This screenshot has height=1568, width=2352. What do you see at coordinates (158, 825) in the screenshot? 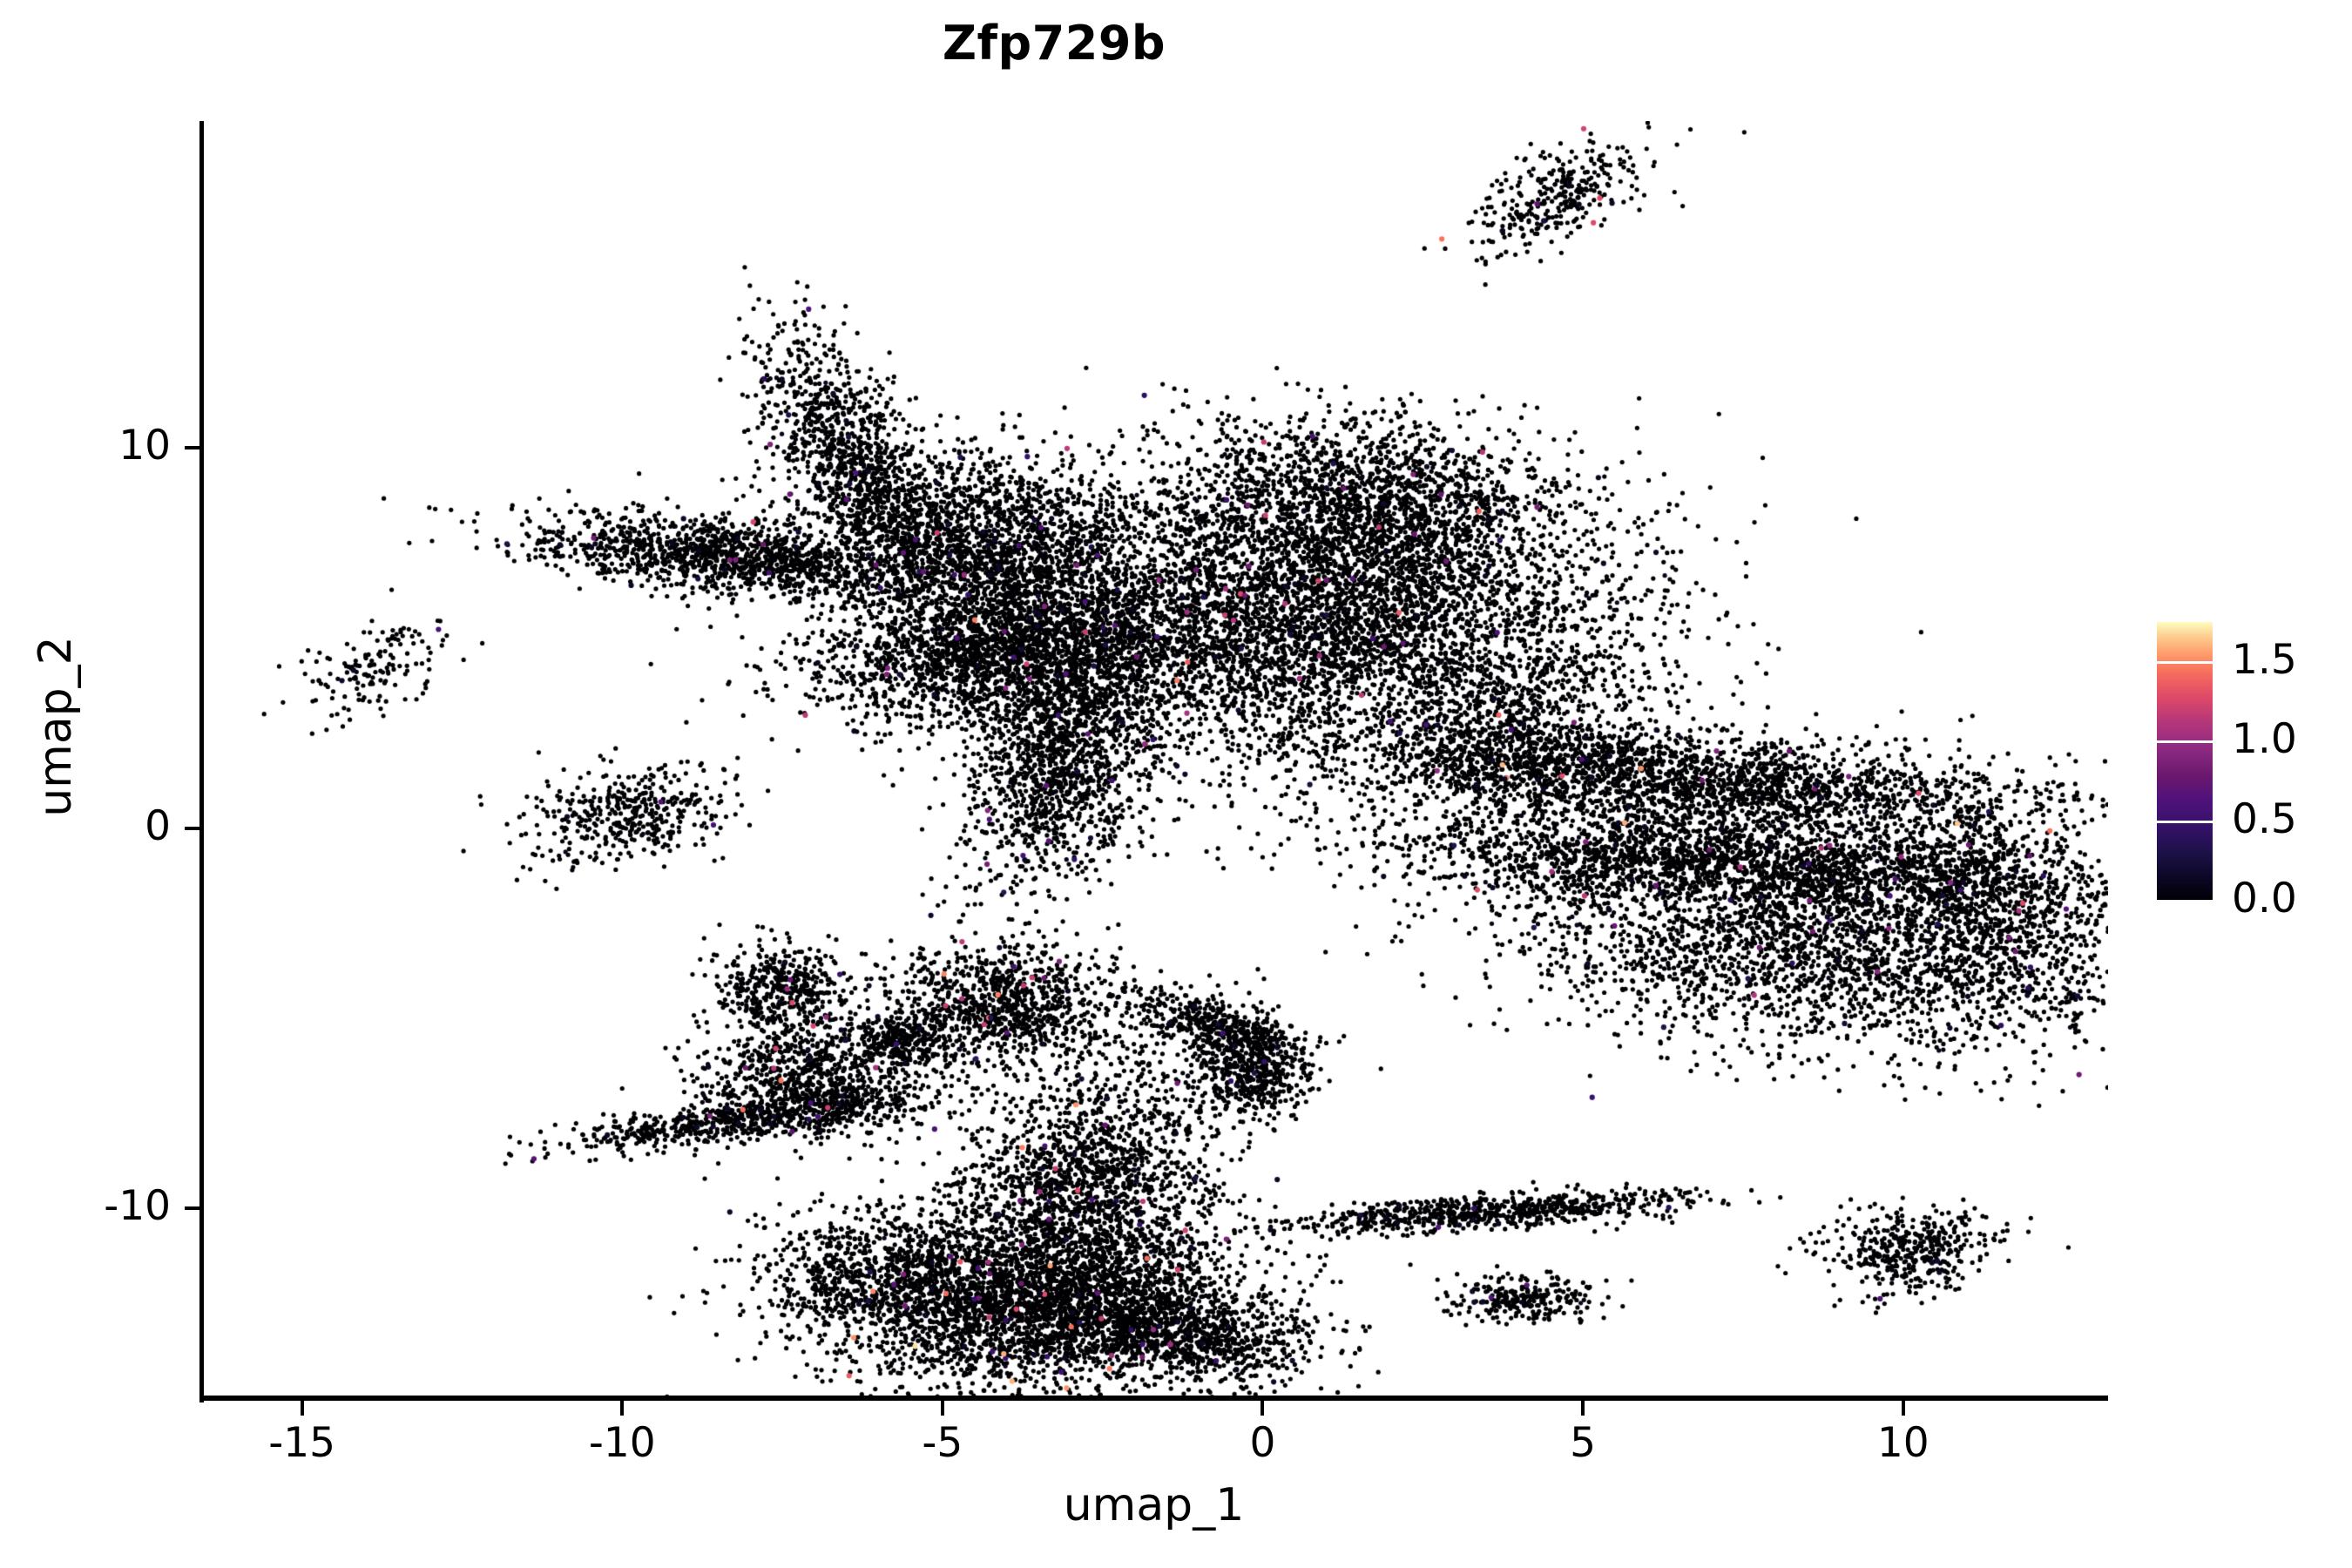
I see `y-tick-label: 0` at bounding box center [158, 825].